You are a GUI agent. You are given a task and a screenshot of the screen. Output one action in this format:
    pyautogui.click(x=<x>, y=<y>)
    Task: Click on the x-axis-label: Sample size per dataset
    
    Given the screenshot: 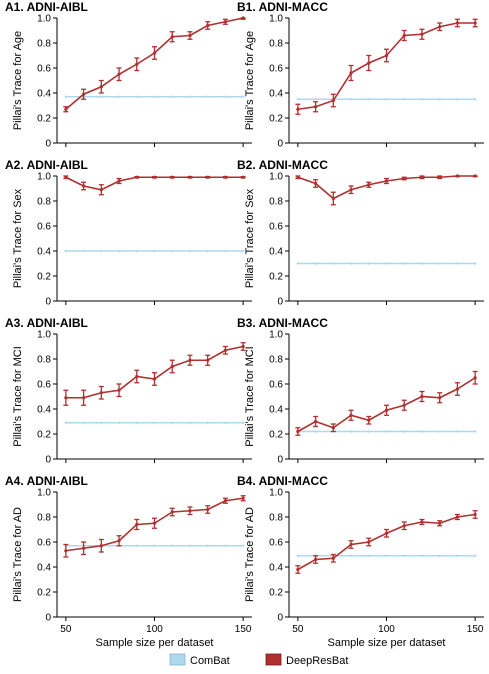 What is the action you would take?
    pyautogui.click(x=154, y=643)
    